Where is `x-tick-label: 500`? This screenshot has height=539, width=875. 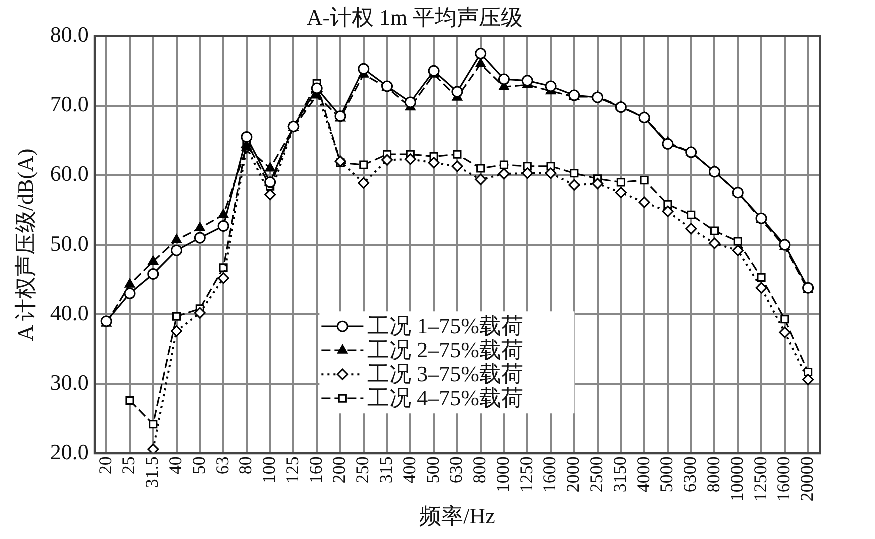
x-tick-label: 500 is located at coordinates (432, 470).